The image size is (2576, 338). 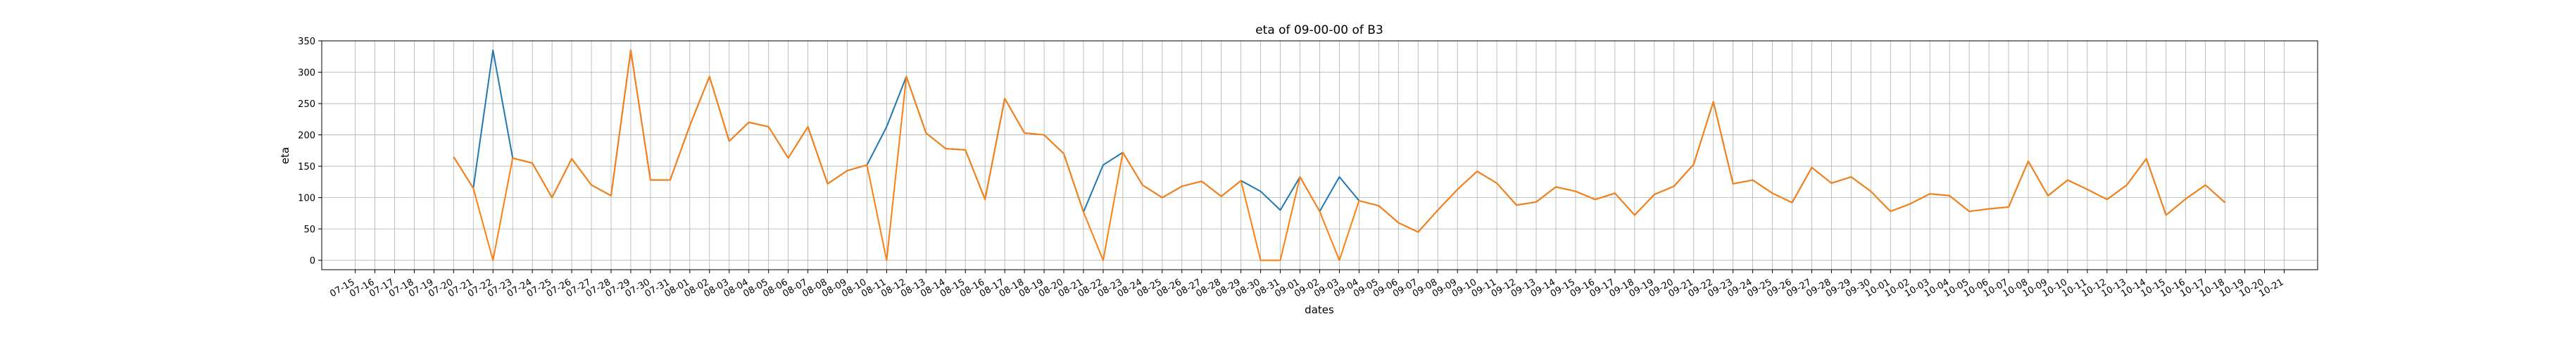 I want to click on y-tick-label: 350, so click(x=306, y=42).